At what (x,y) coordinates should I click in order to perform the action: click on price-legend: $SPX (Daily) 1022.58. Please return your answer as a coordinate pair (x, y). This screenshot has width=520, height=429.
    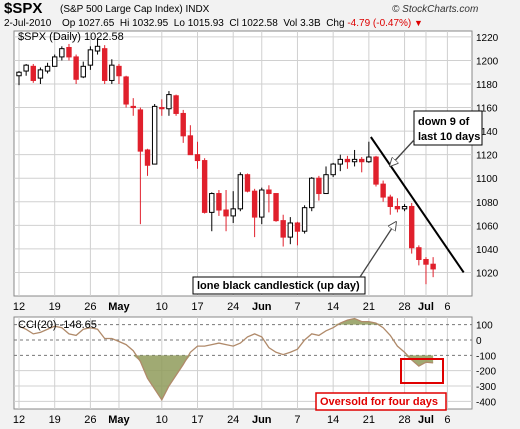
    Looking at the image, I should click on (71, 37).